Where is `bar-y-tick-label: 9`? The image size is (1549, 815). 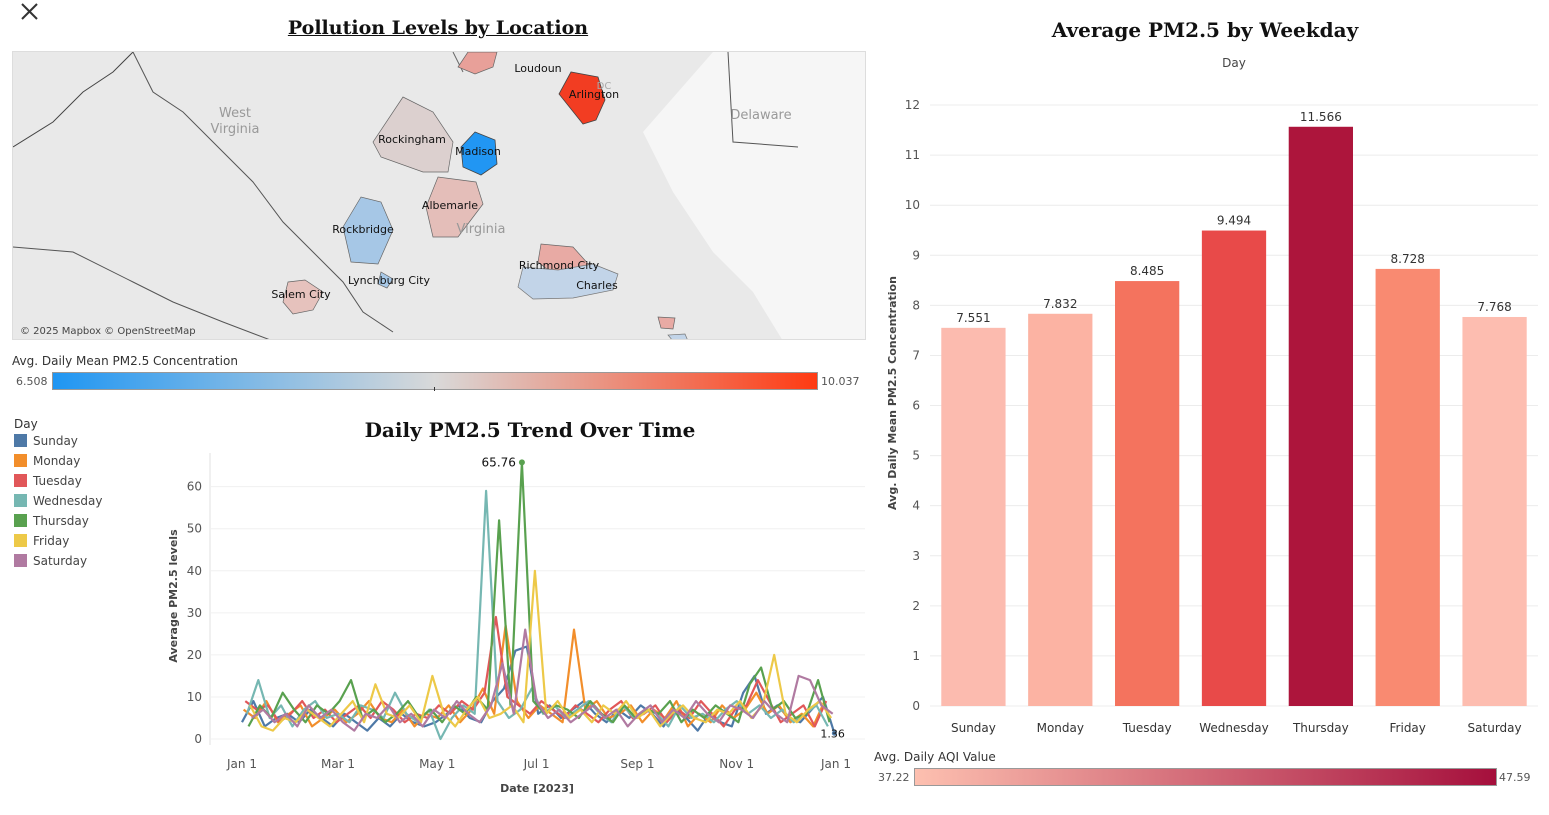 bar-y-tick-label: 9 is located at coordinates (916, 255).